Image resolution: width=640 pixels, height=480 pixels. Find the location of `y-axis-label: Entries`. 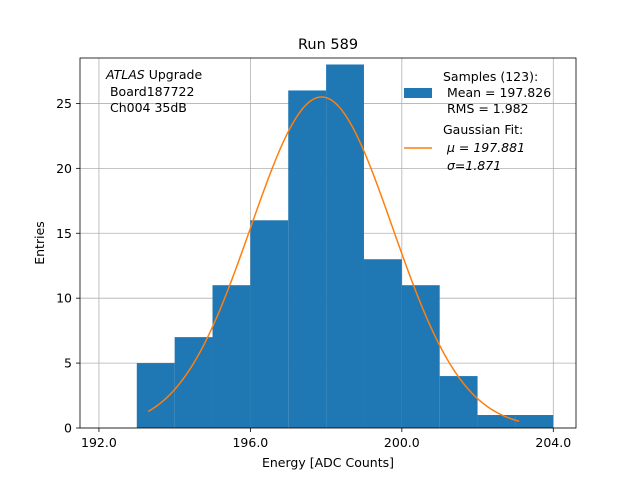

y-axis-label: Entries is located at coordinates (39, 243).